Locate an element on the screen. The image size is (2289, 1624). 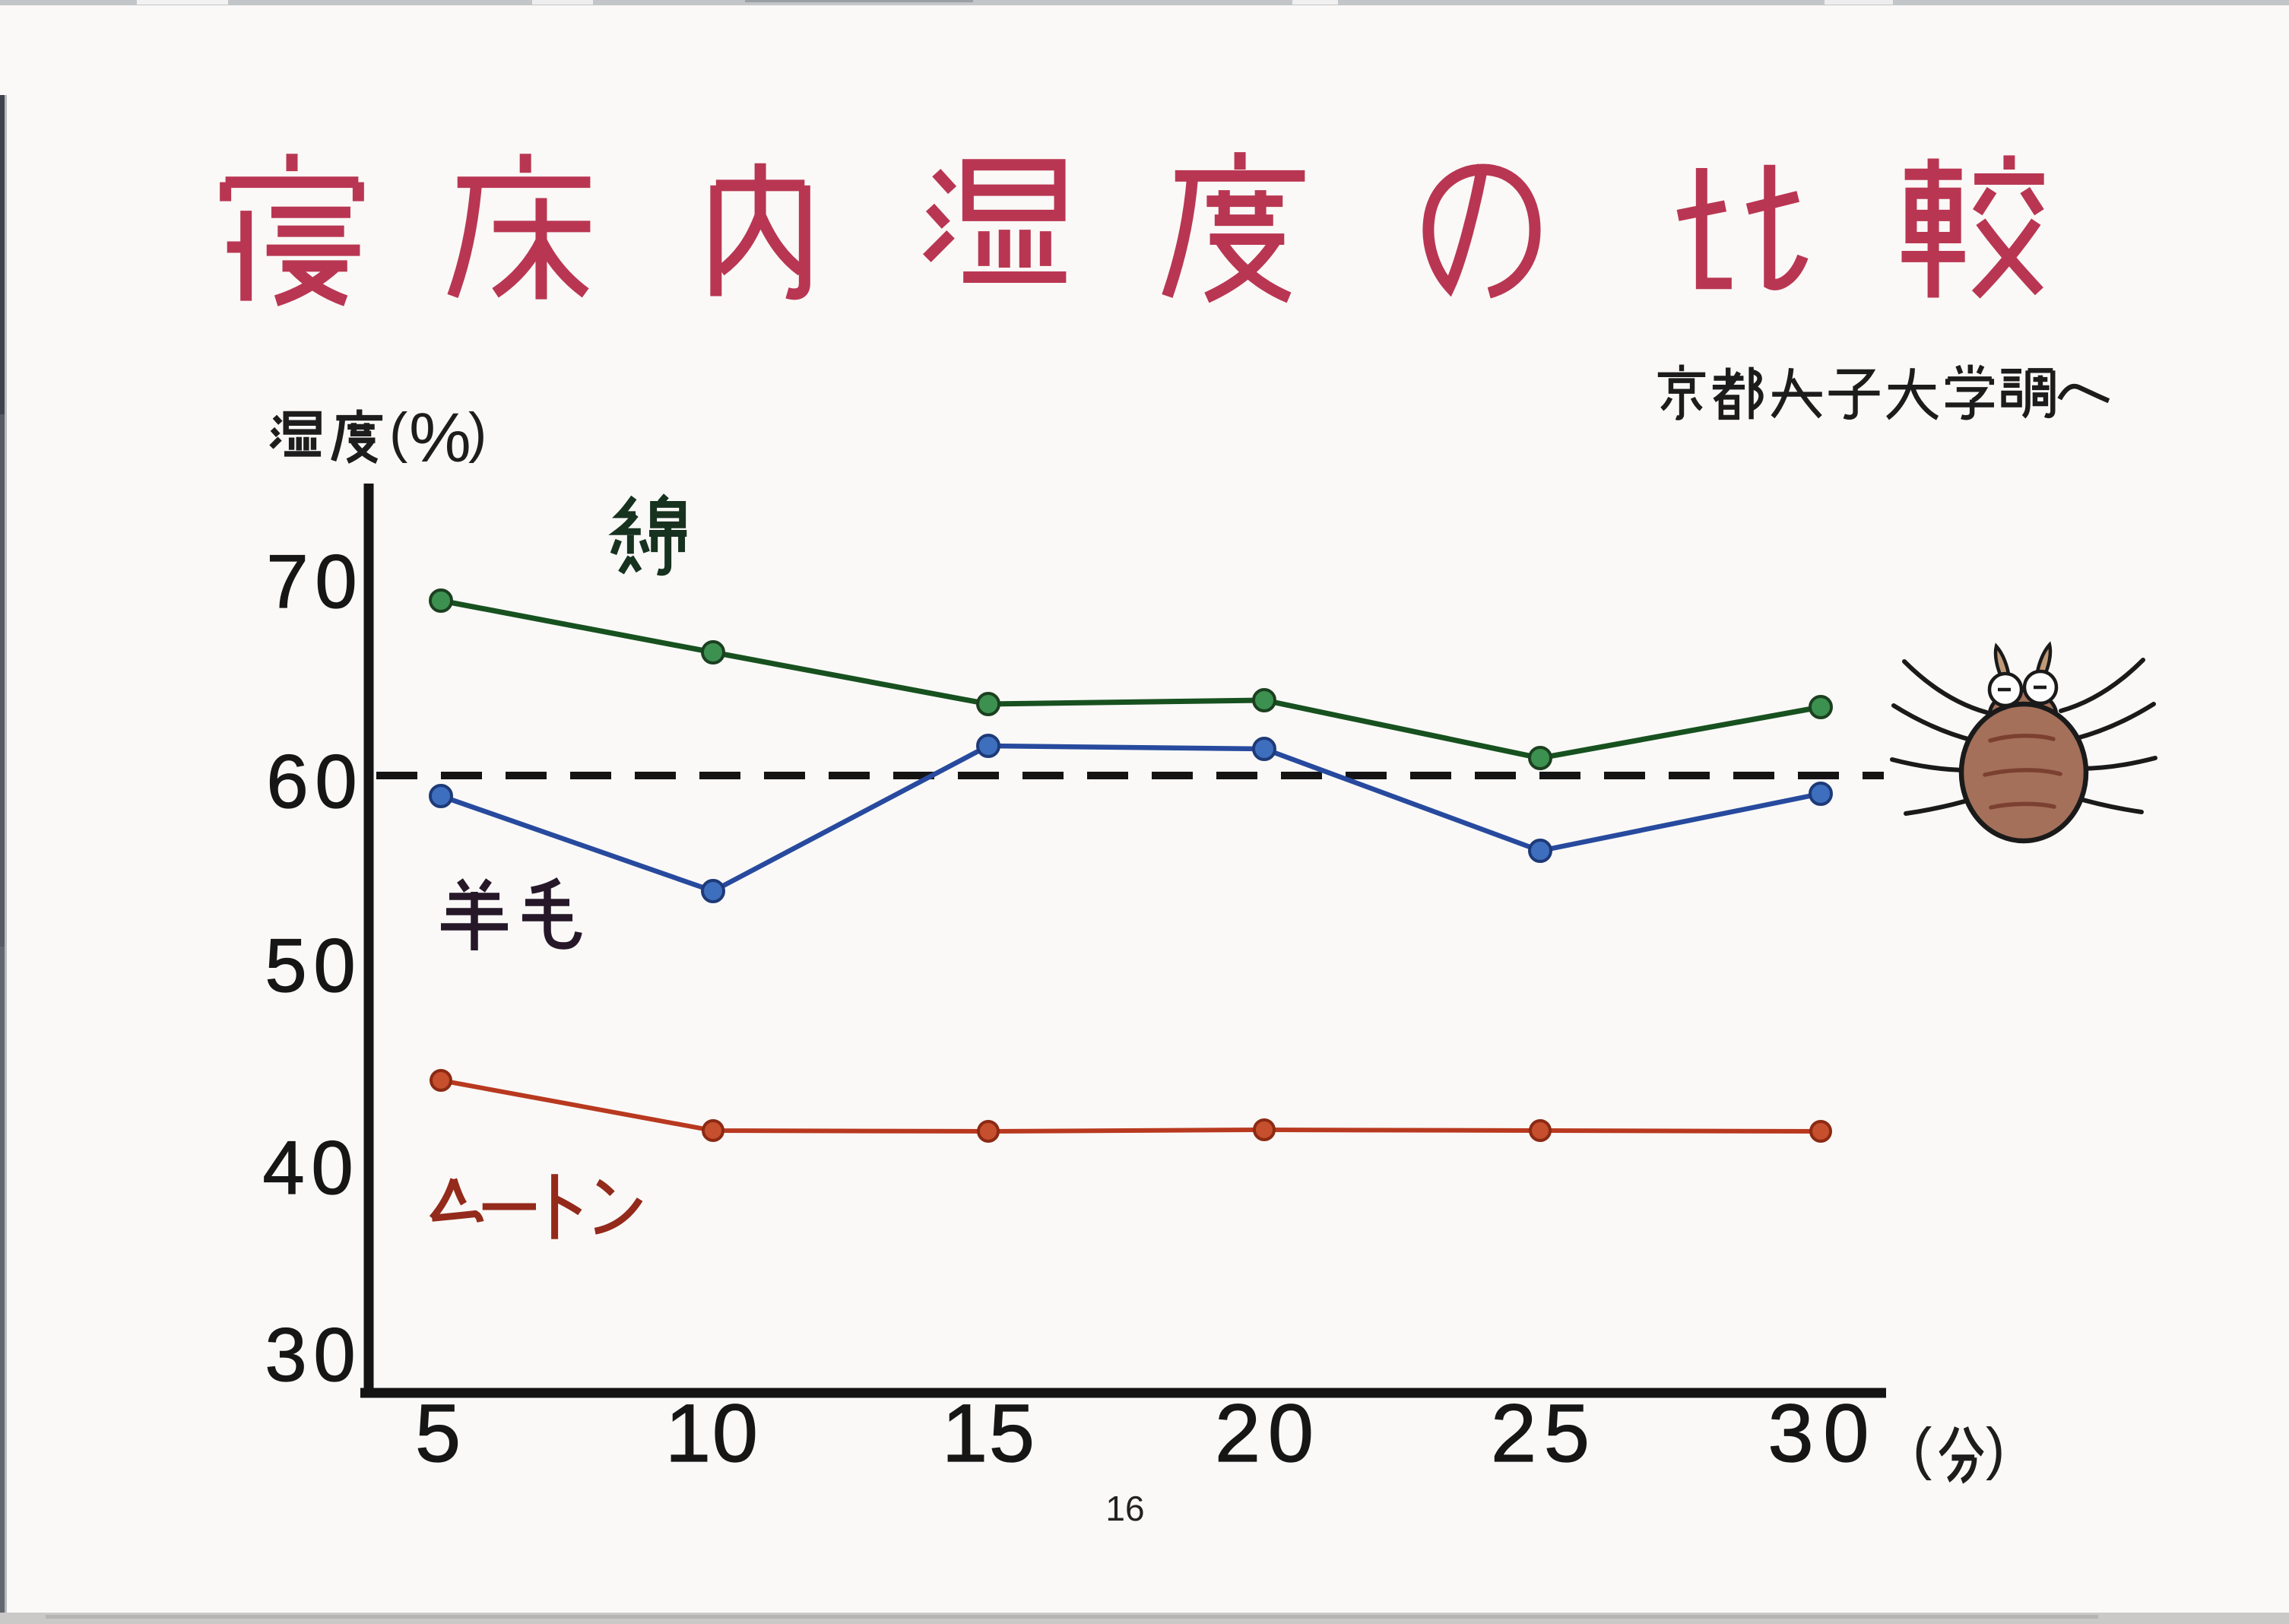
svg-text: 15 is located at coordinates (988, 1433).